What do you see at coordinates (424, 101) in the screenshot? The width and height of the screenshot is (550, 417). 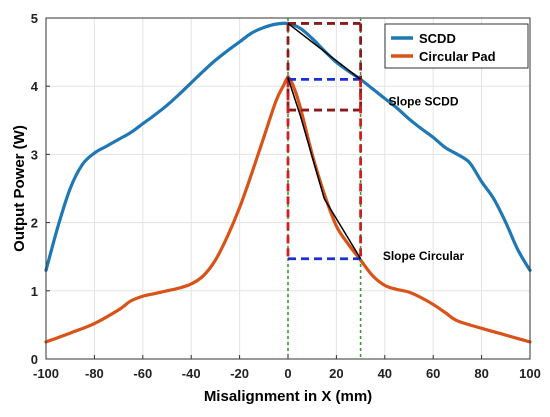 I see `annotation-slope-scdd: Slope SCDD` at bounding box center [424, 101].